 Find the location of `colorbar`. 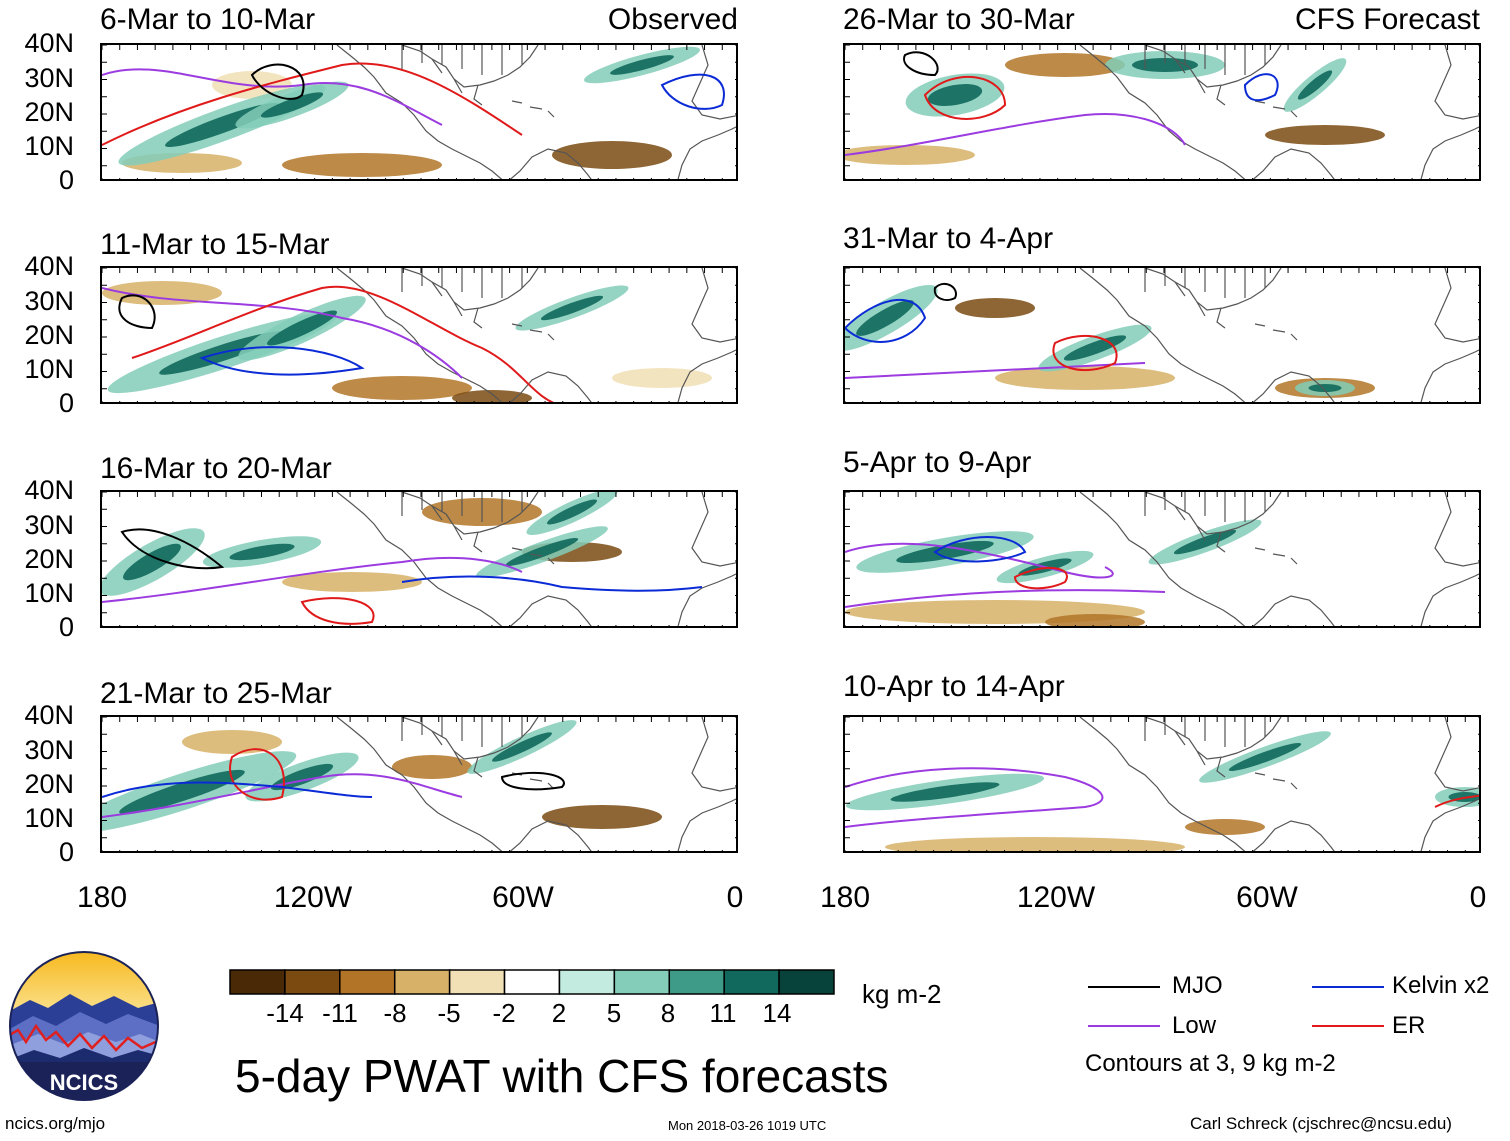

colorbar is located at coordinates (532, 982).